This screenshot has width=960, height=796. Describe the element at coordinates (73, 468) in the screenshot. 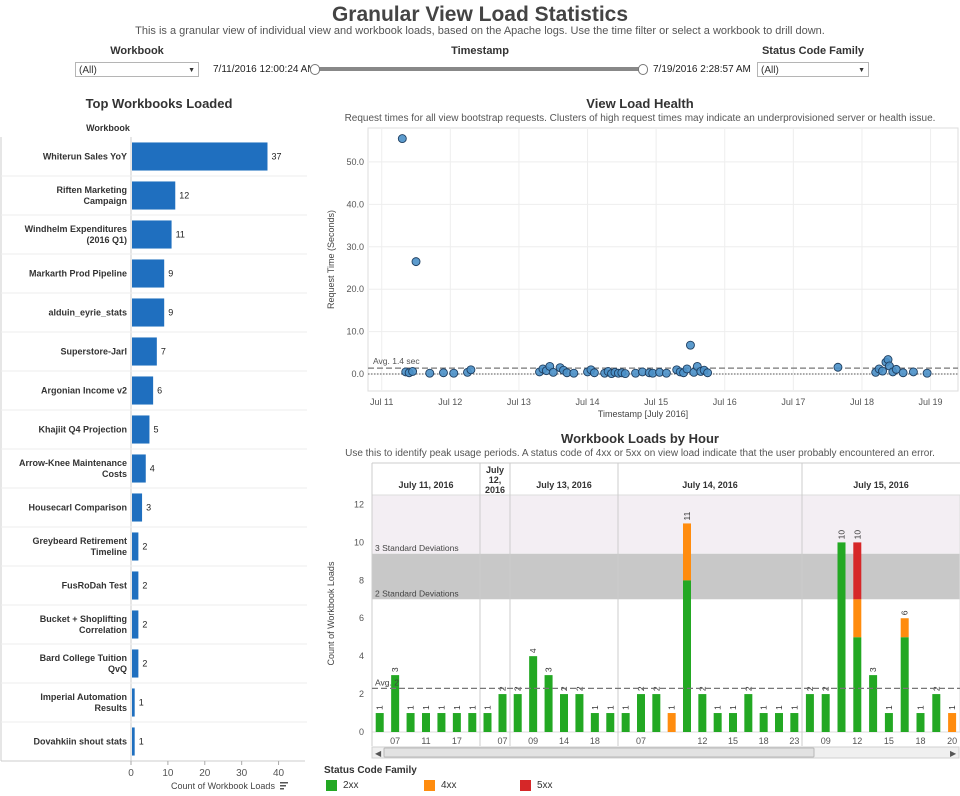

I see `workbook-label: Arrow-Knee Maintenance Costs` at that location.